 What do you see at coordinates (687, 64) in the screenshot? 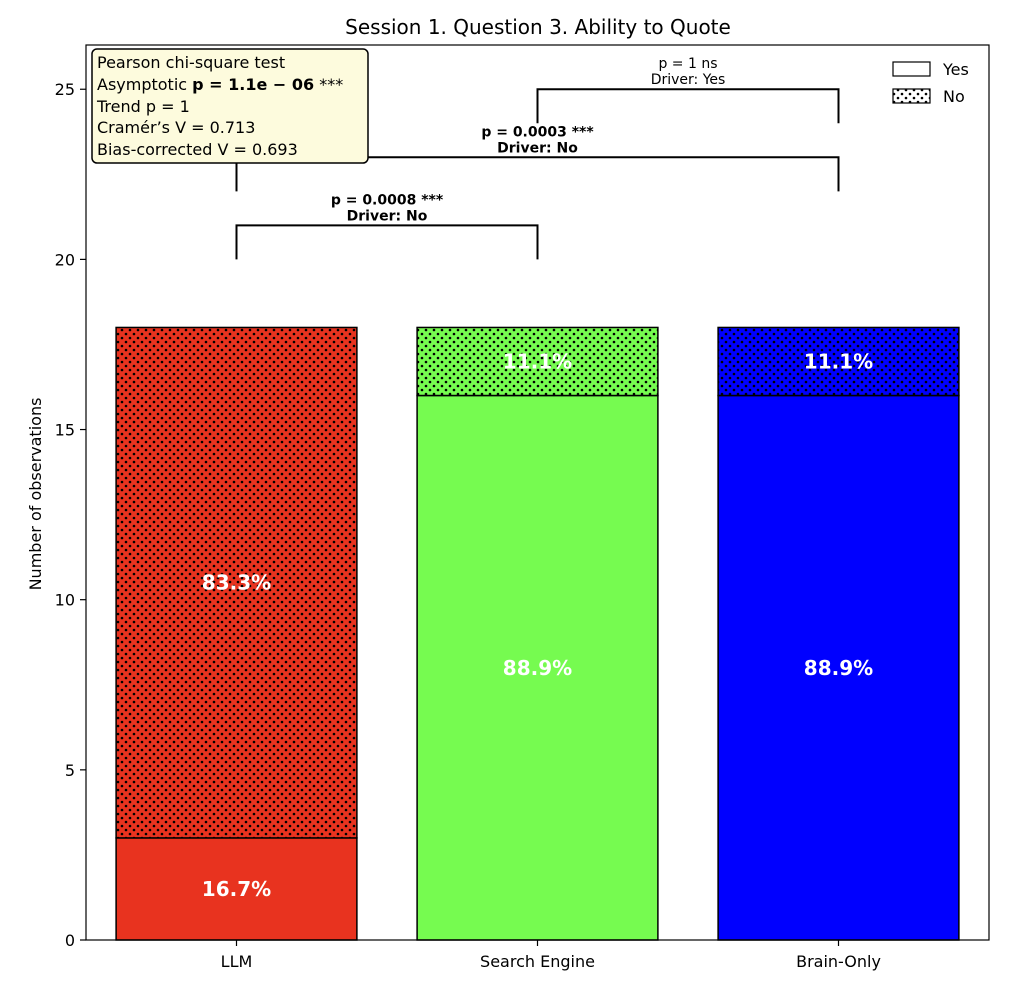
I see `significance-p-value: p = 1 ns` at bounding box center [687, 64].